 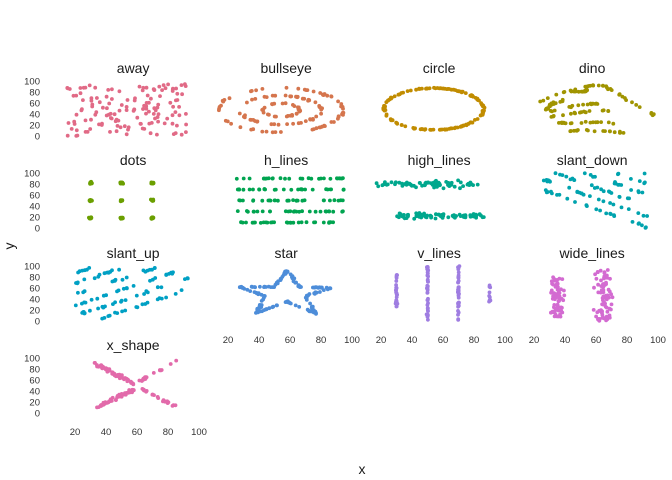 I want to click on panel-circle: circle, so click(x=434, y=96).